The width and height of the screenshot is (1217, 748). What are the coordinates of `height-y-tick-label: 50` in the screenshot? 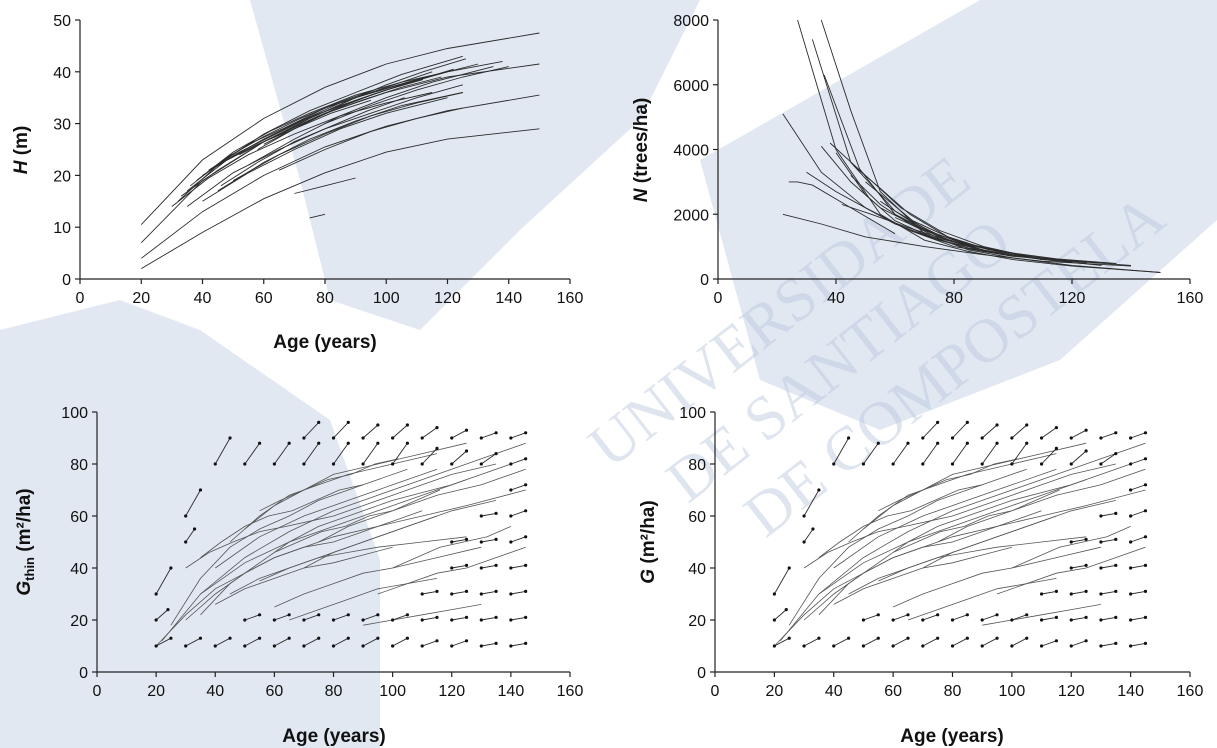 It's located at (62, 21).